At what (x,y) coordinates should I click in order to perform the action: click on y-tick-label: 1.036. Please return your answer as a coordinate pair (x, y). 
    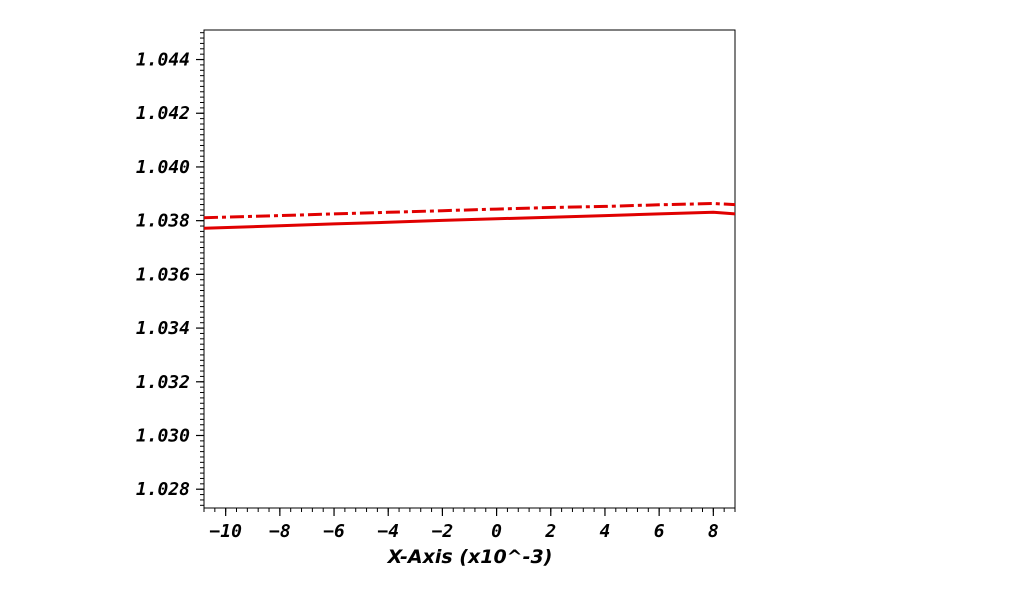
    Looking at the image, I should click on (163, 274).